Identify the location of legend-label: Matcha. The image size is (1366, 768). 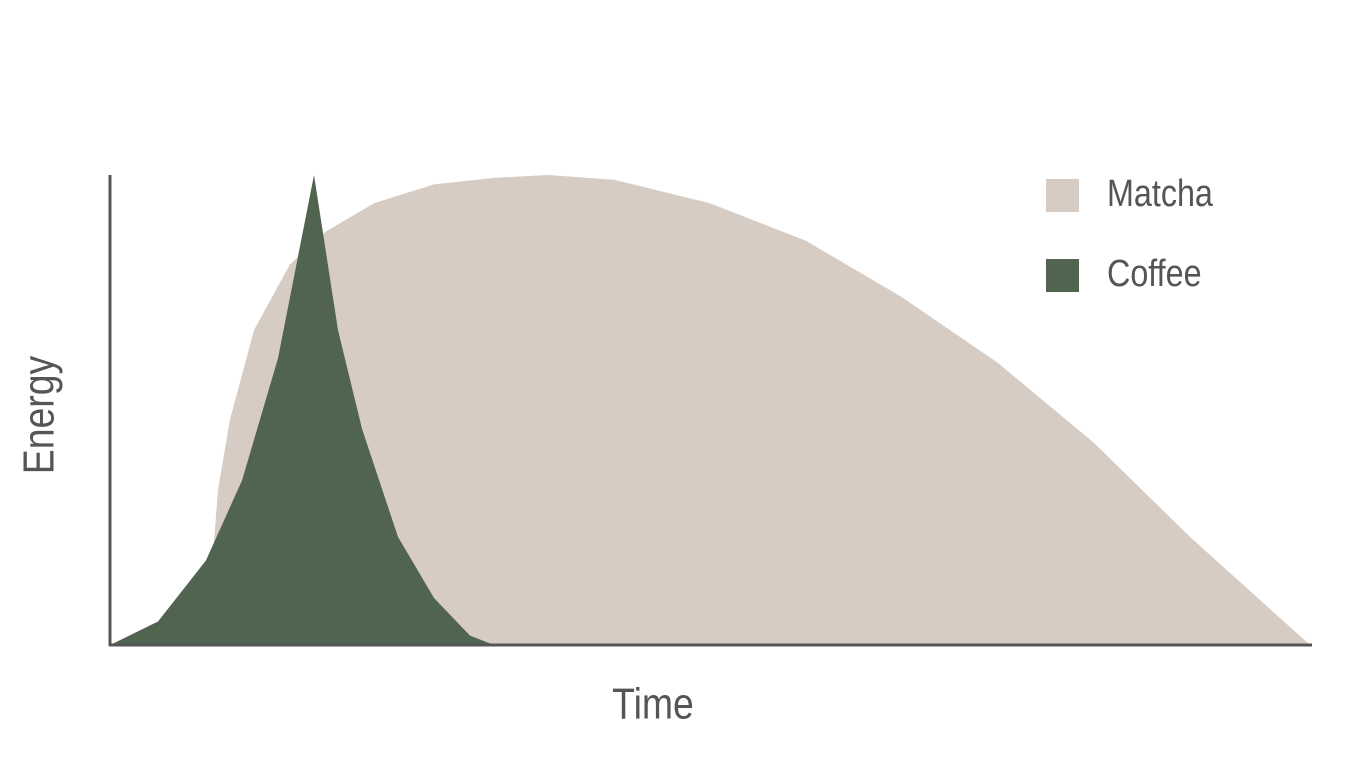
(1160, 194).